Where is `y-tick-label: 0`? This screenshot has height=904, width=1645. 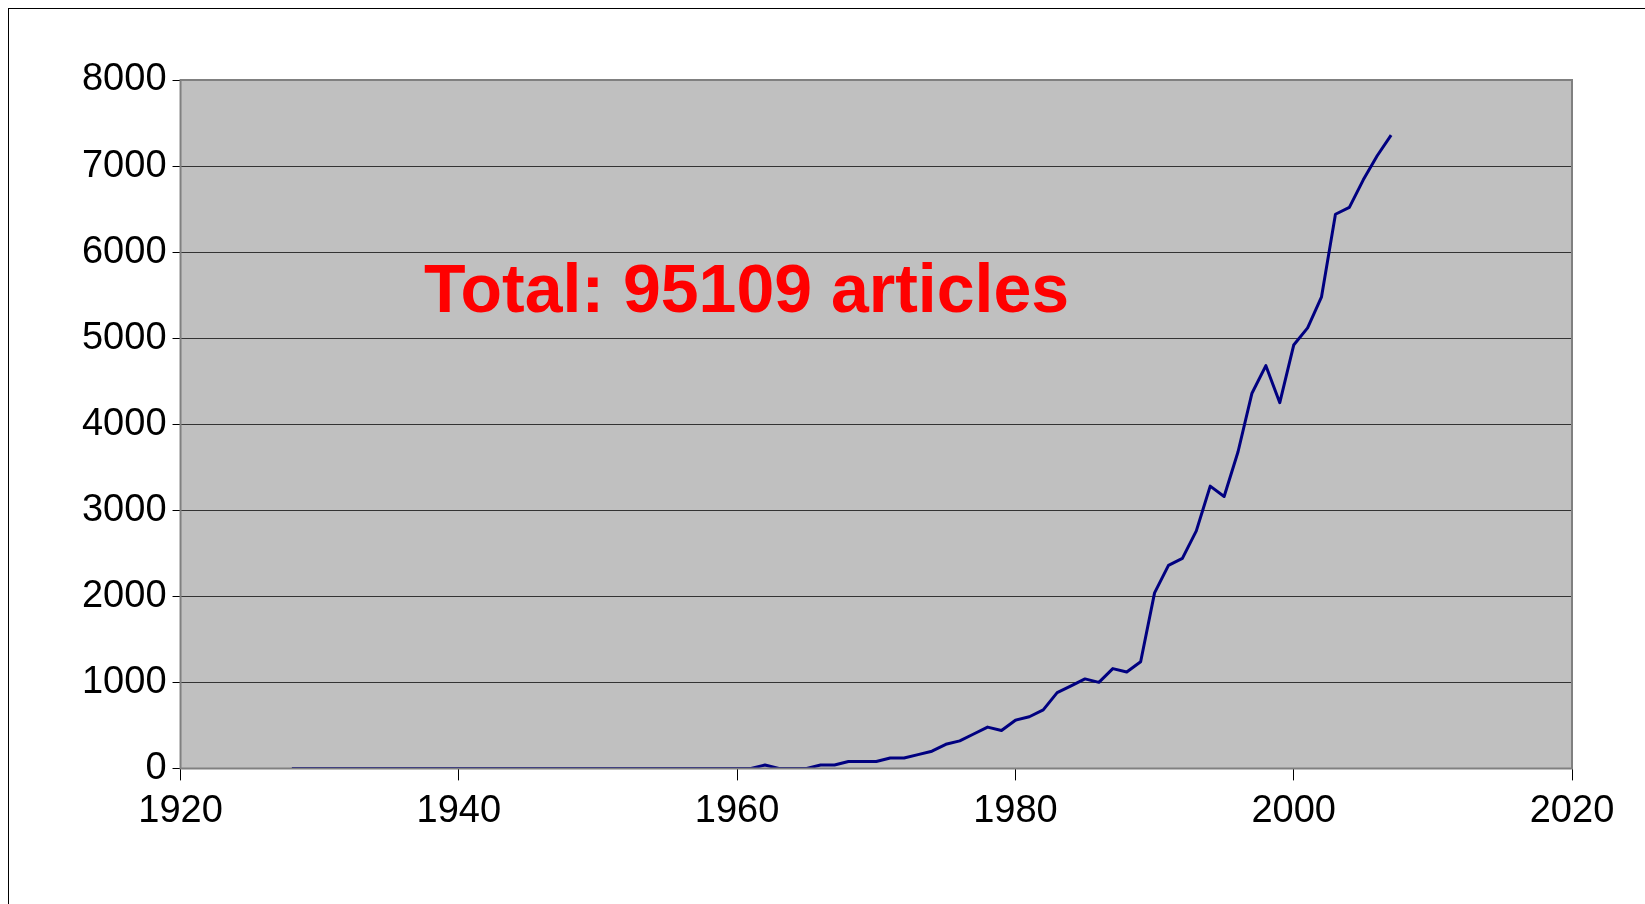 y-tick-label: 0 is located at coordinates (156, 765).